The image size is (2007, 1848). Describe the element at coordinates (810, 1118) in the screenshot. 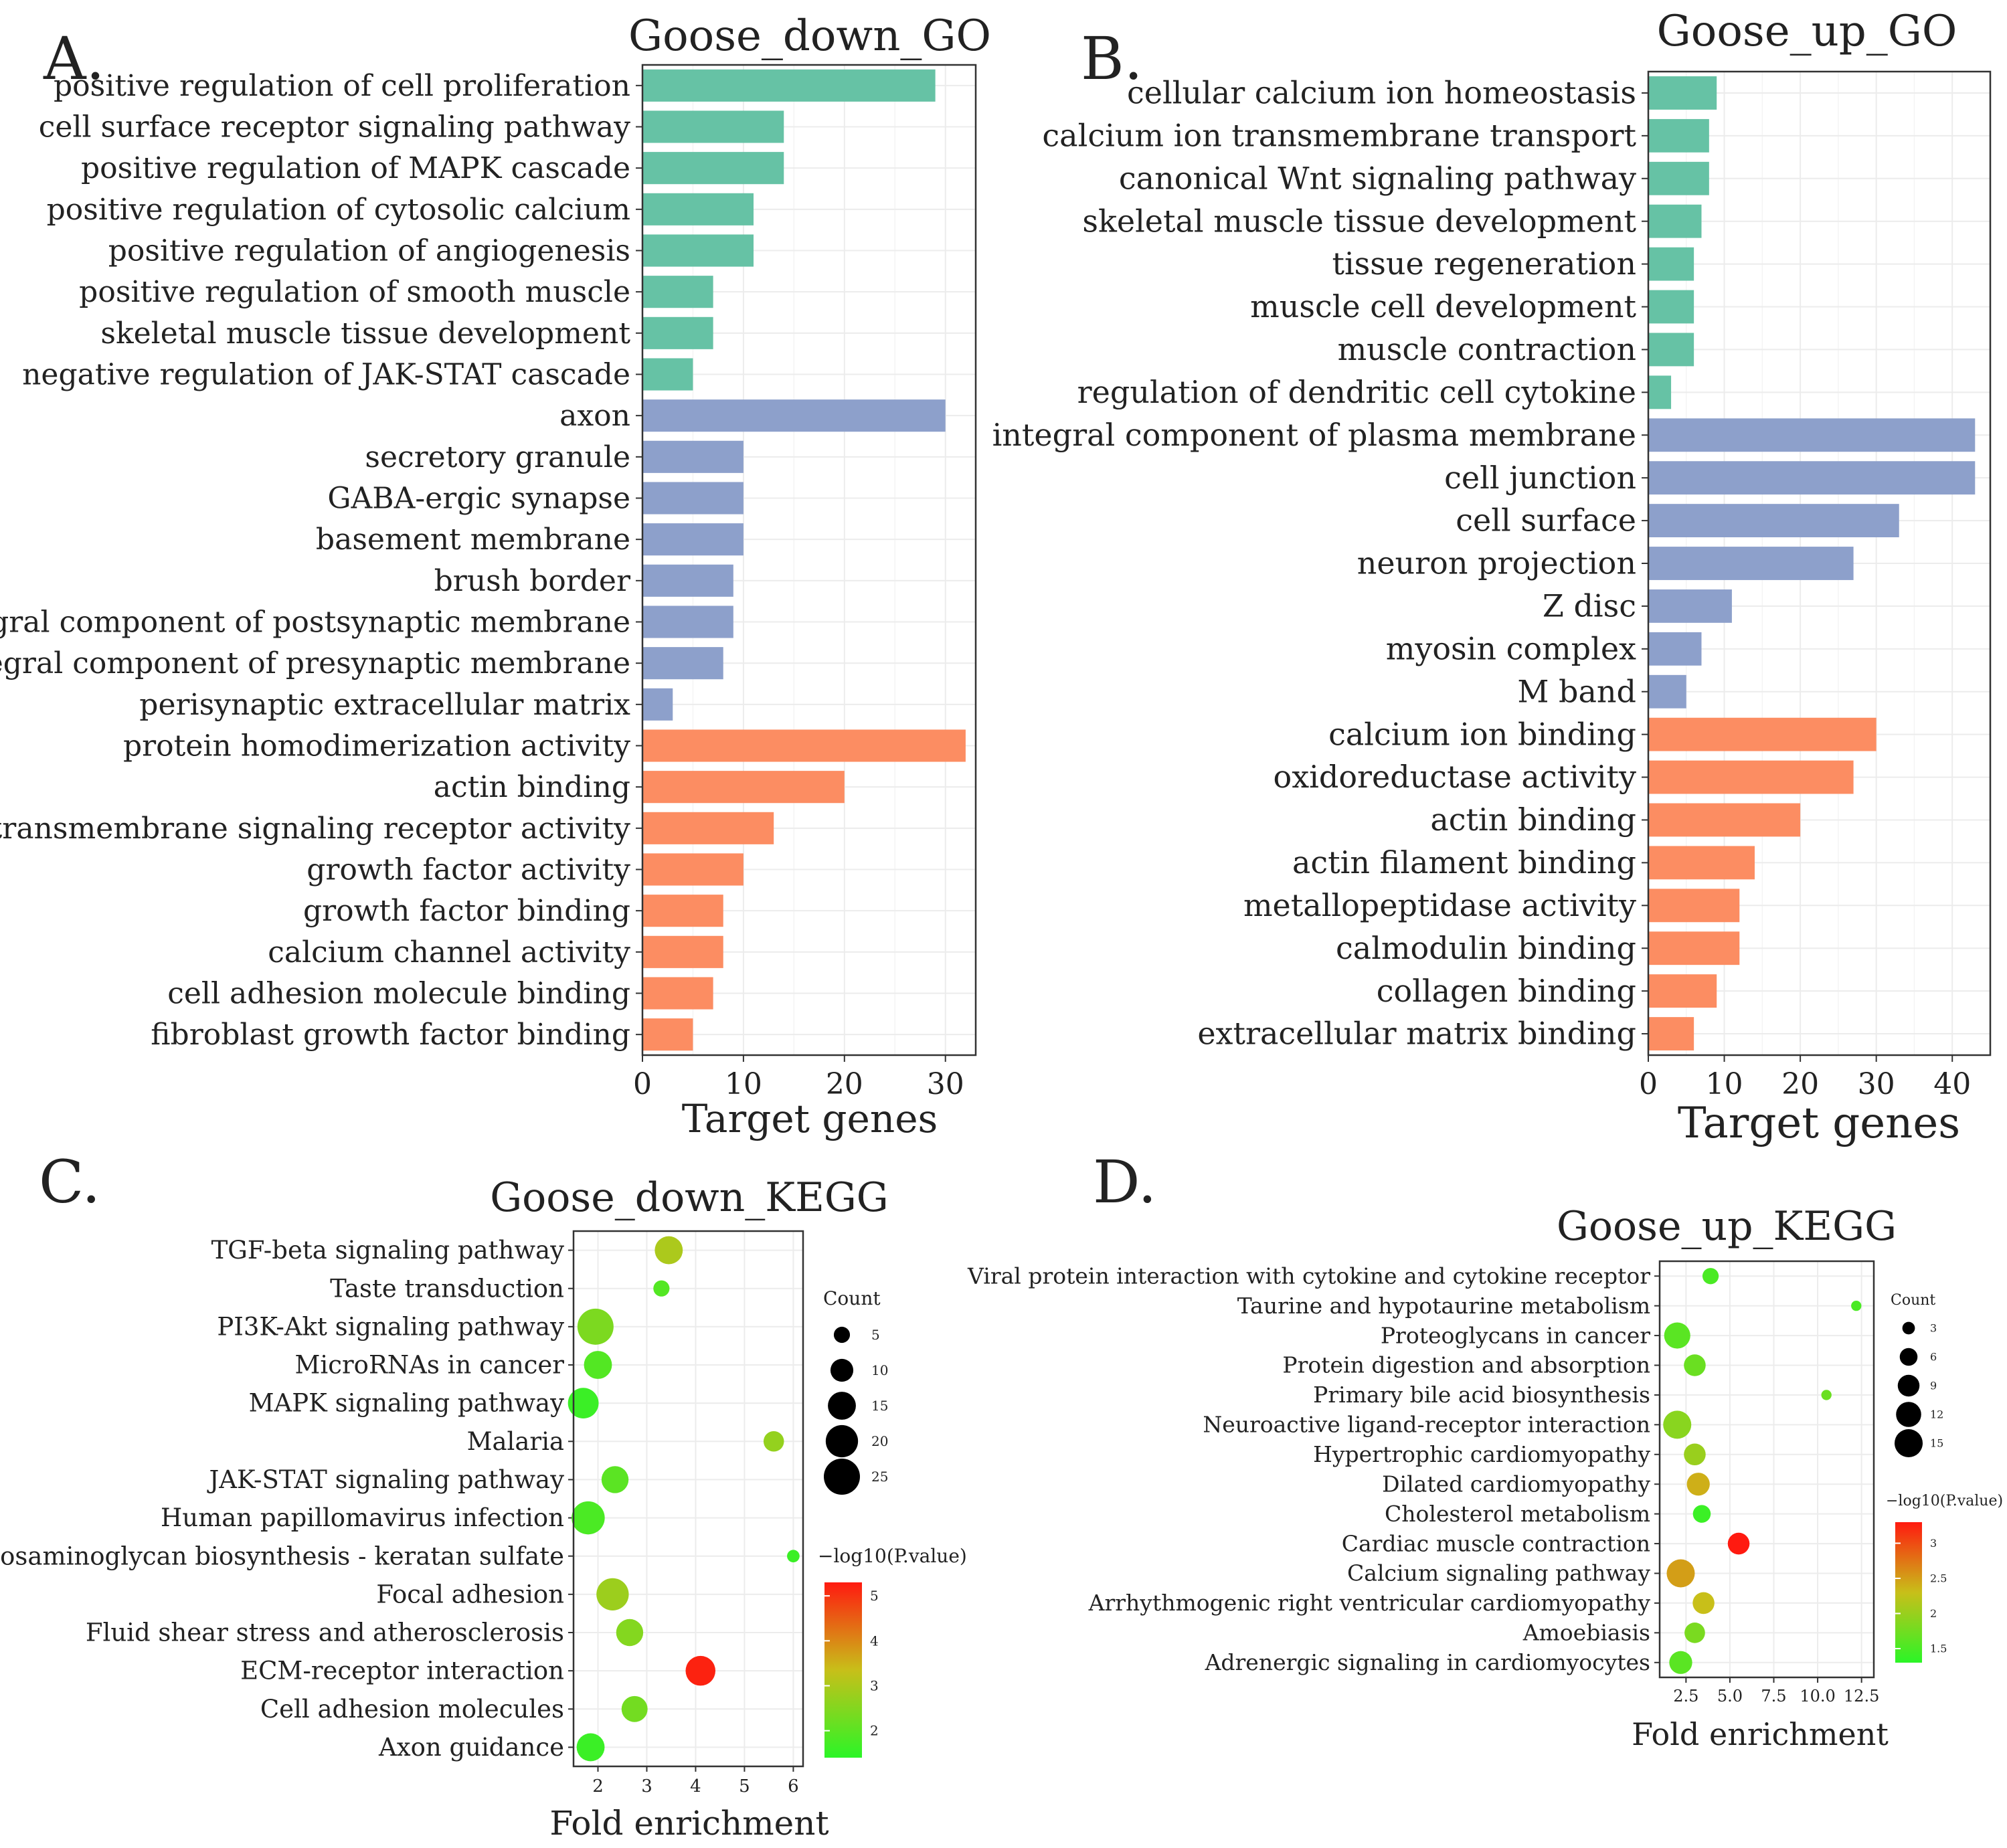

I see `panel-a-x-axis-label: Target genes` at that location.